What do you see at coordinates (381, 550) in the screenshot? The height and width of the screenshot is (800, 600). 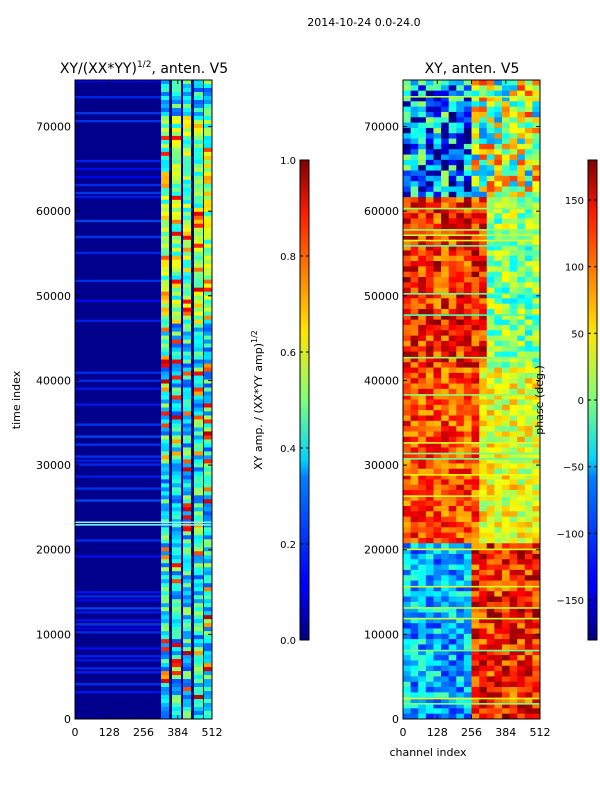 I see `y-tick-label: 20000` at bounding box center [381, 550].